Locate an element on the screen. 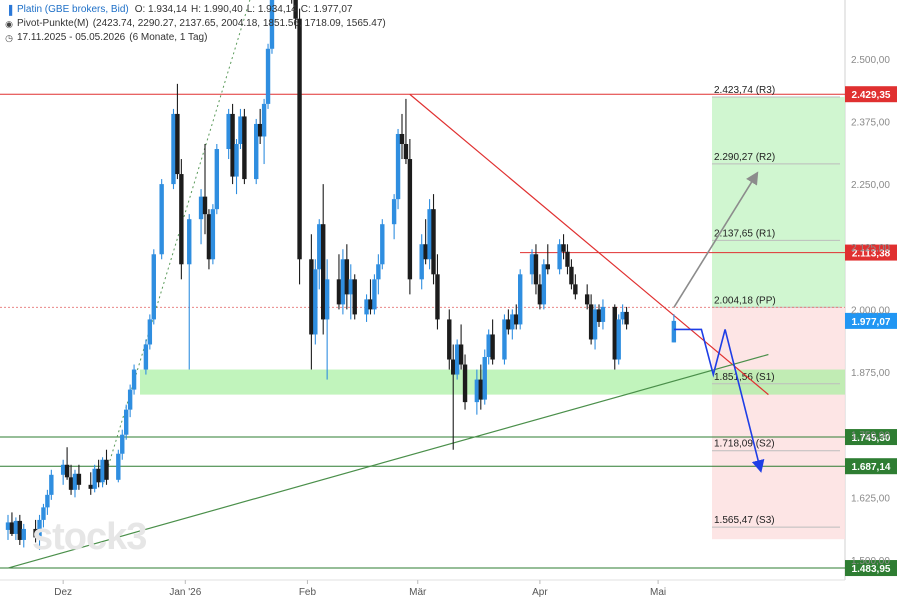 Image resolution: width=900 pixels, height=601 pixels. chart-period: (6 Monate, 1 Tag) is located at coordinates (168, 37).